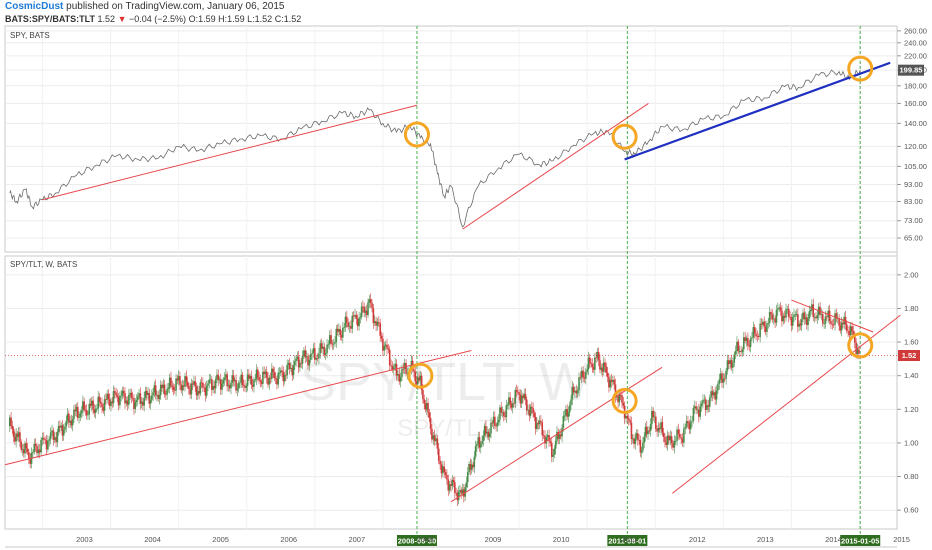  What do you see at coordinates (158, 19) in the screenshot?
I see `price-change: −0.04 (−2.5%)` at bounding box center [158, 19].